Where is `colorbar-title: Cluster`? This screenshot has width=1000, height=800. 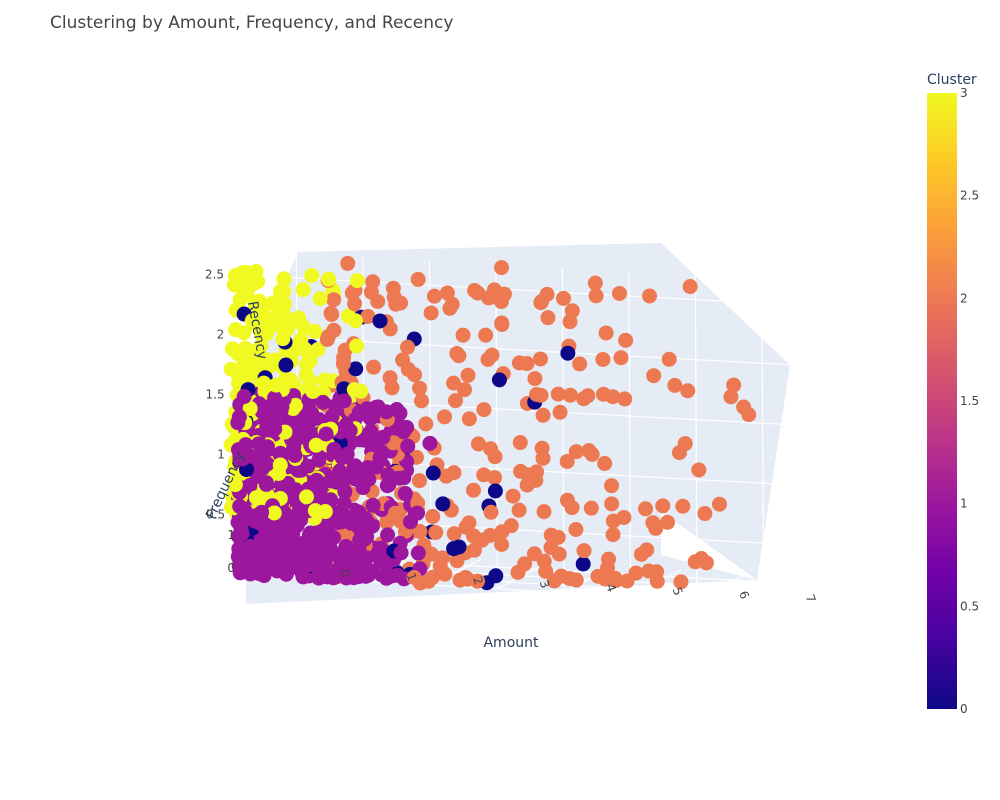 colorbar-title: Cluster is located at coordinates (952, 80).